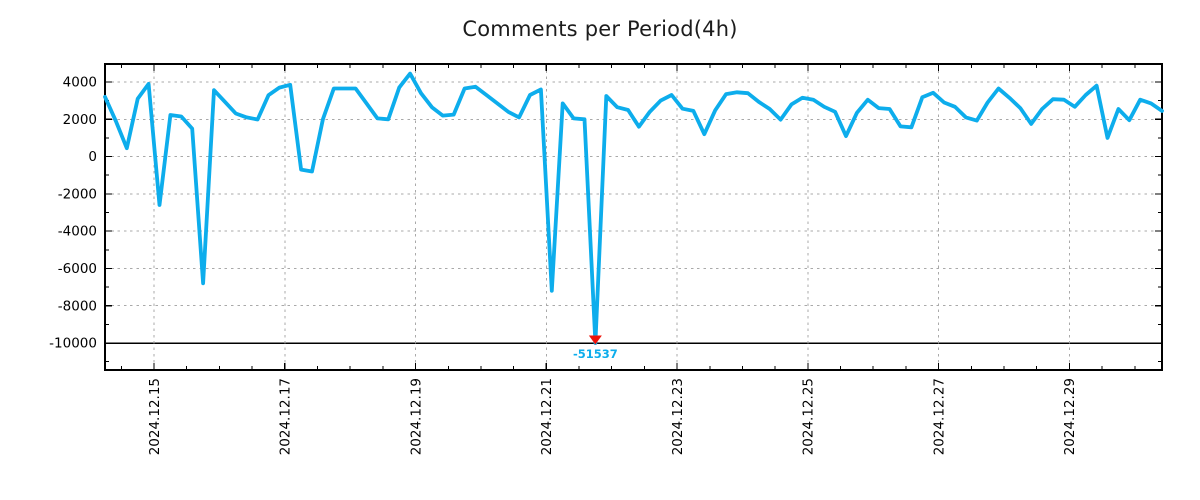  What do you see at coordinates (286, 416) in the screenshot?
I see `x-tick-label: 2024.12.17` at bounding box center [286, 416].